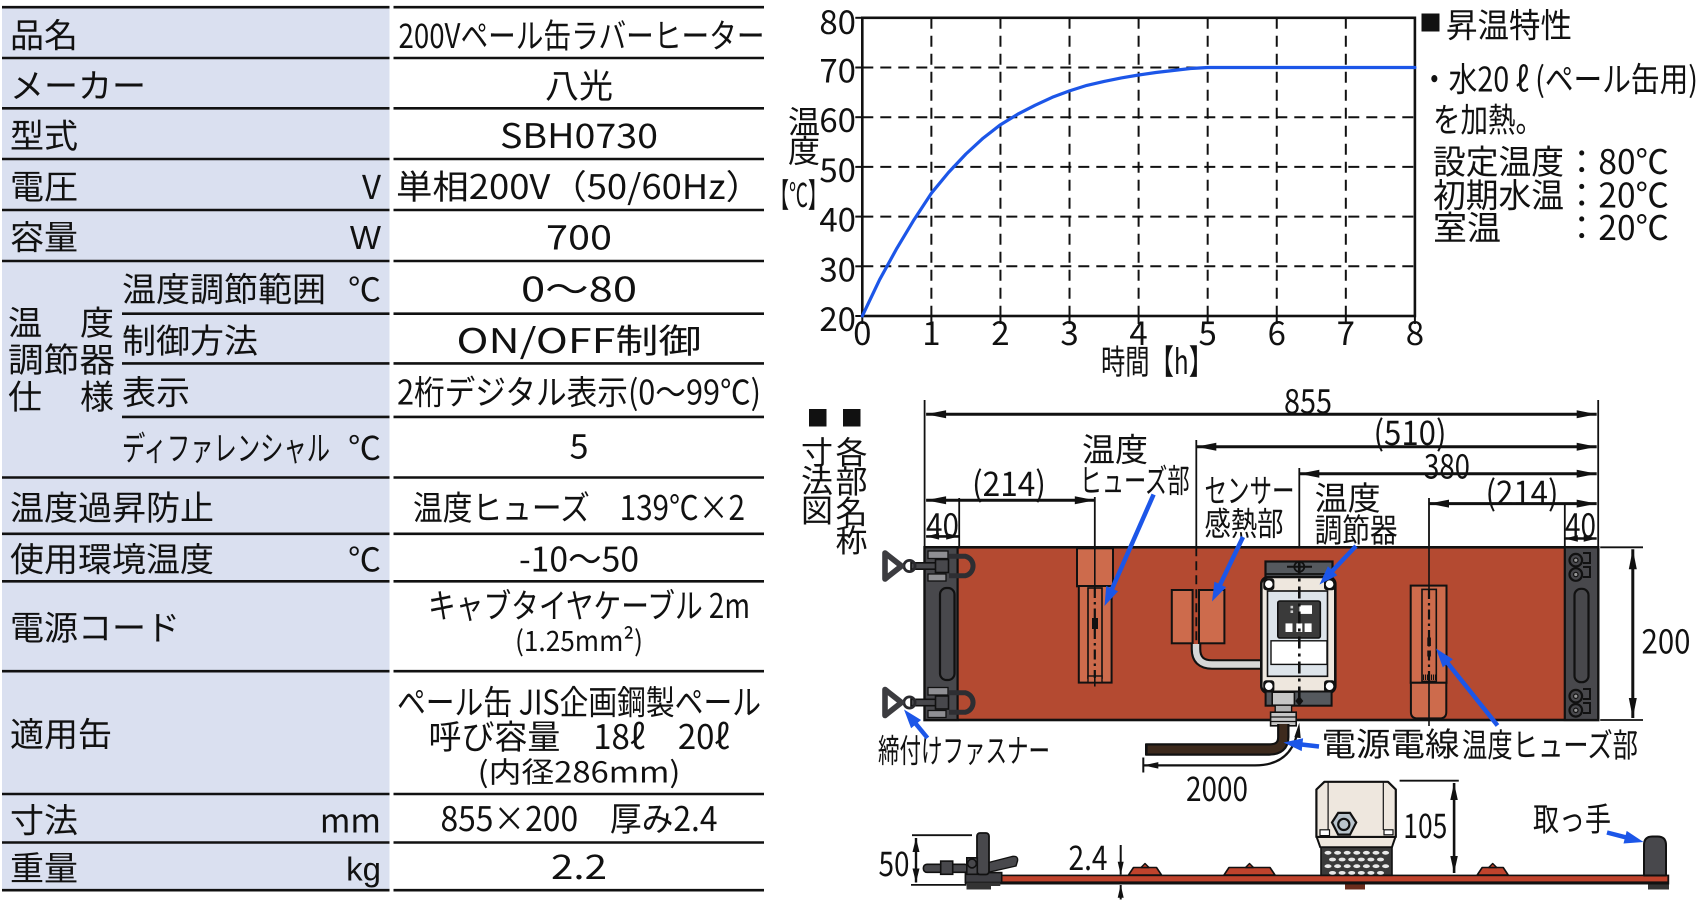  Describe the element at coordinates (78, 83) in the screenshot. I see `svg-text: メーカー` at that location.